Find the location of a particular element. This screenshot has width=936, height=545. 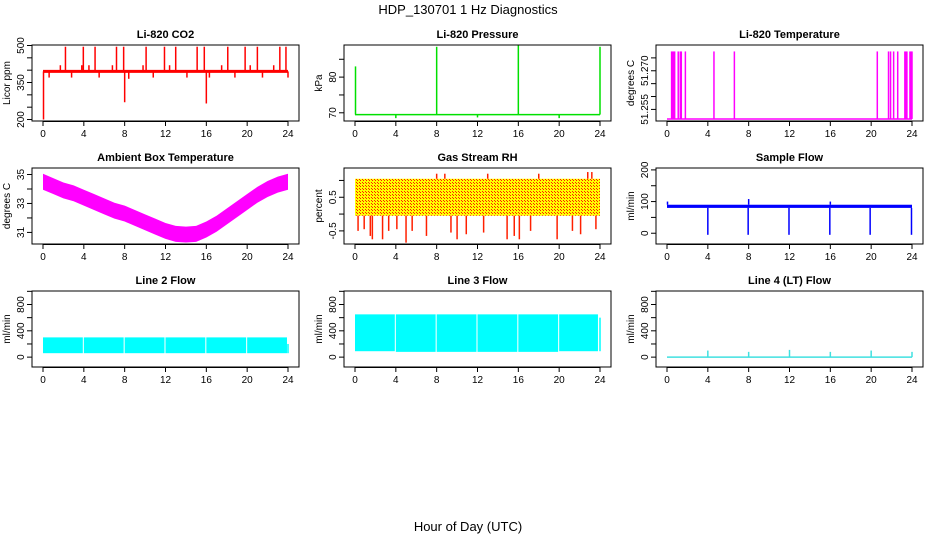

panel-title: Li-820 Temperature is located at coordinates (789, 35).